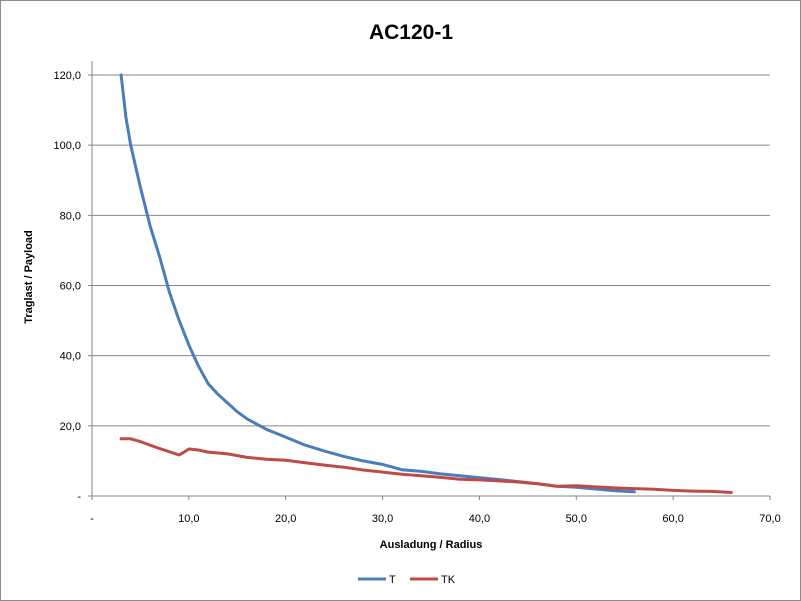 This screenshot has height=601, width=801. Describe the element at coordinates (672, 519) in the screenshot. I see `x-tick-label: 60,0` at that location.